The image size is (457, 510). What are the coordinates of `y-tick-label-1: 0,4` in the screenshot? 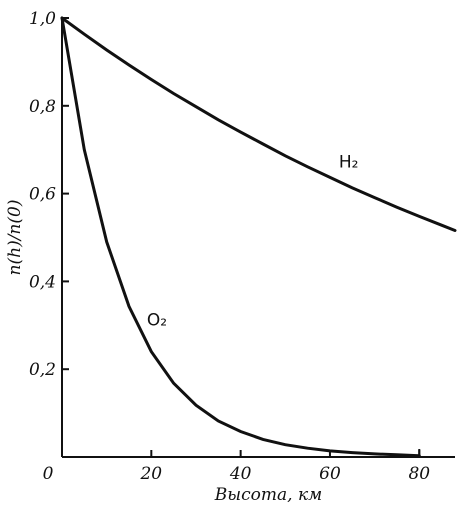 It's located at (42, 282).